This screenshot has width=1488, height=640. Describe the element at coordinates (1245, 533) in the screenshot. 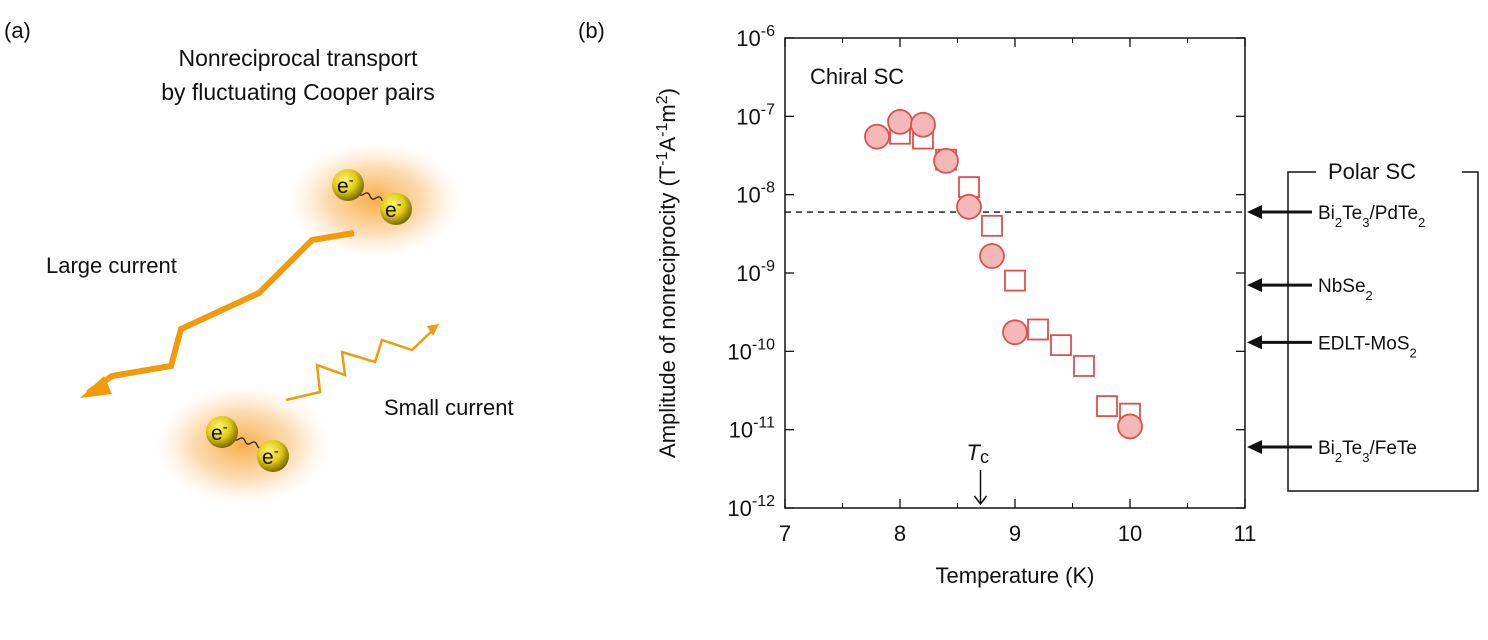

I see `x-tick-label: 11` at that location.